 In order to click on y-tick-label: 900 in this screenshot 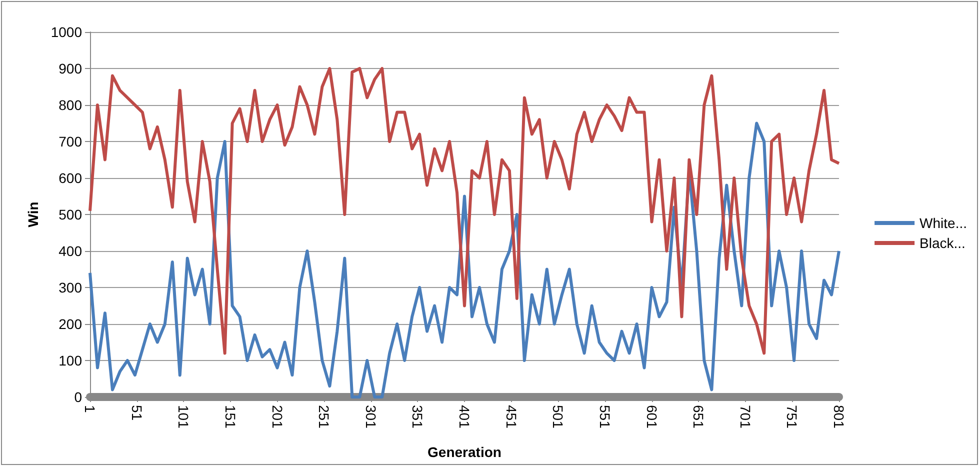, I will do `click(70, 68)`.